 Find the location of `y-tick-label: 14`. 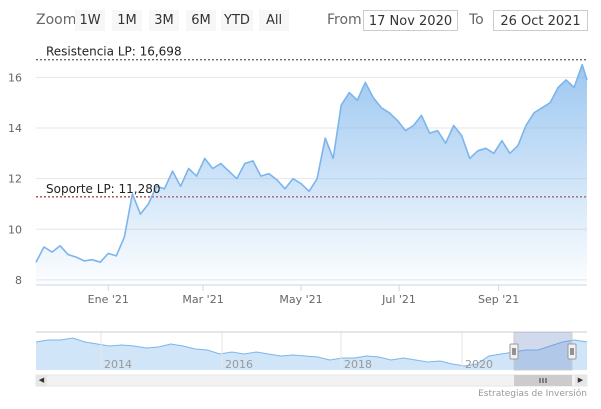

y-tick-label: 14 is located at coordinates (15, 128).